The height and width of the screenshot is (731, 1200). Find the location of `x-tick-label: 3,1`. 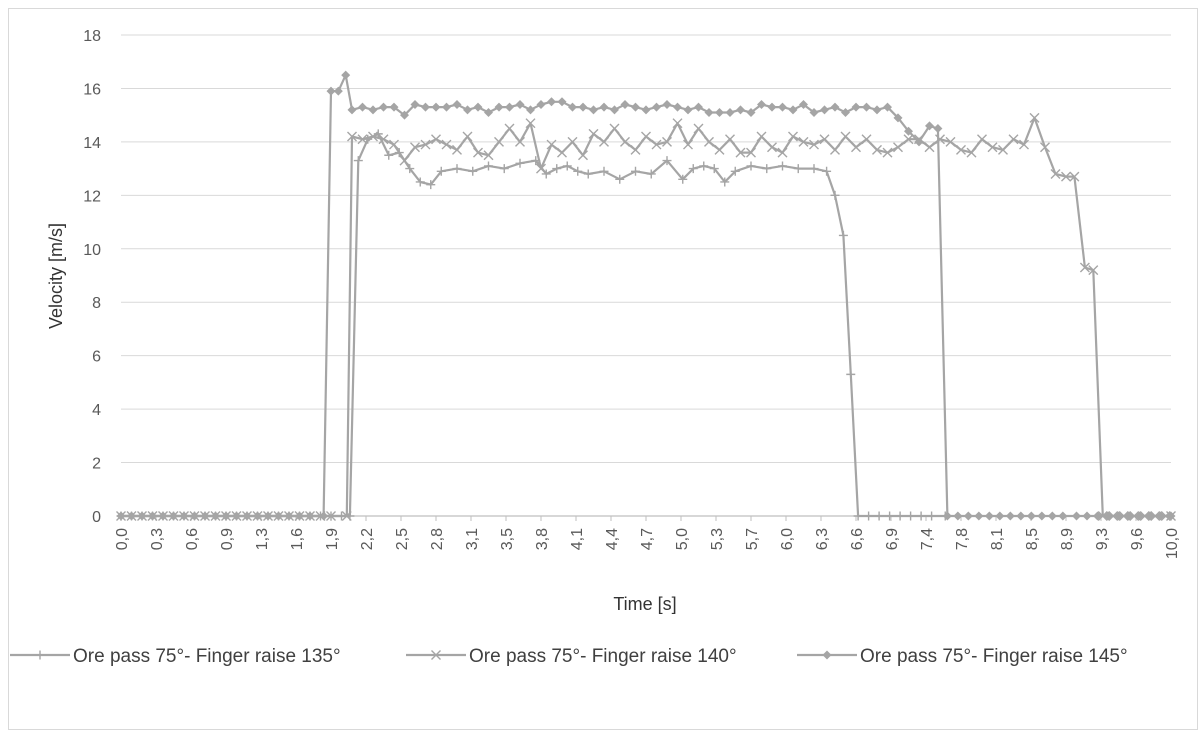

x-tick-label: 3,1 is located at coordinates (472, 539).